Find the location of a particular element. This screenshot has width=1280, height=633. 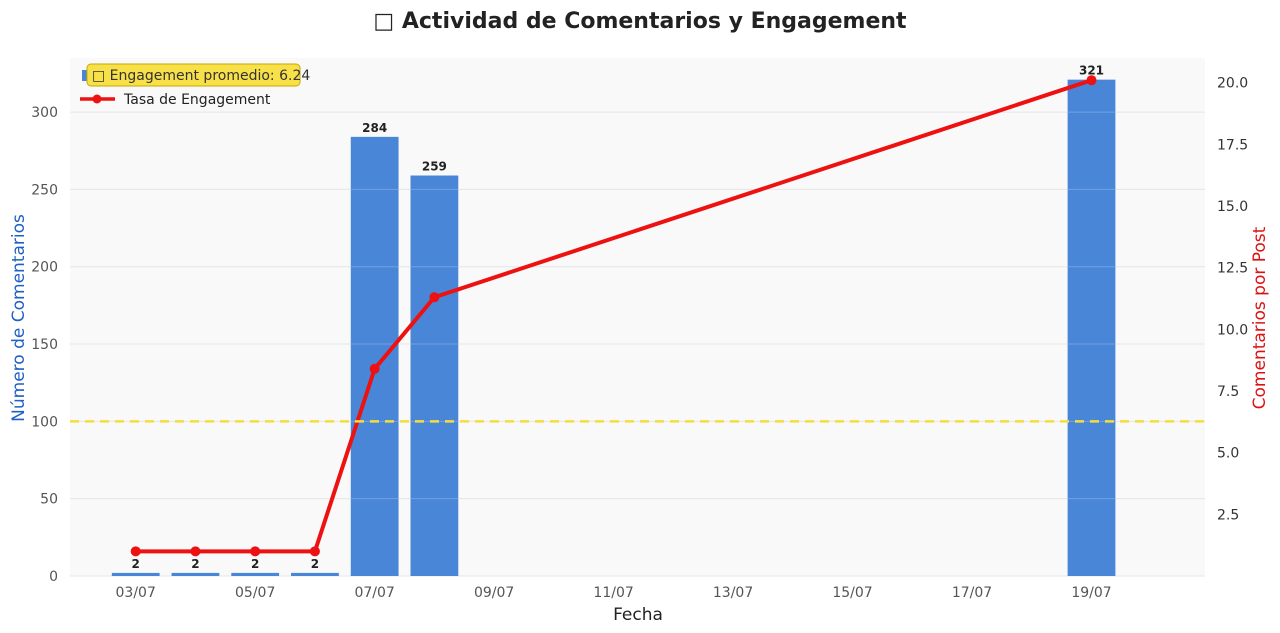

y-tick-label-left: 200 is located at coordinates (44, 268).